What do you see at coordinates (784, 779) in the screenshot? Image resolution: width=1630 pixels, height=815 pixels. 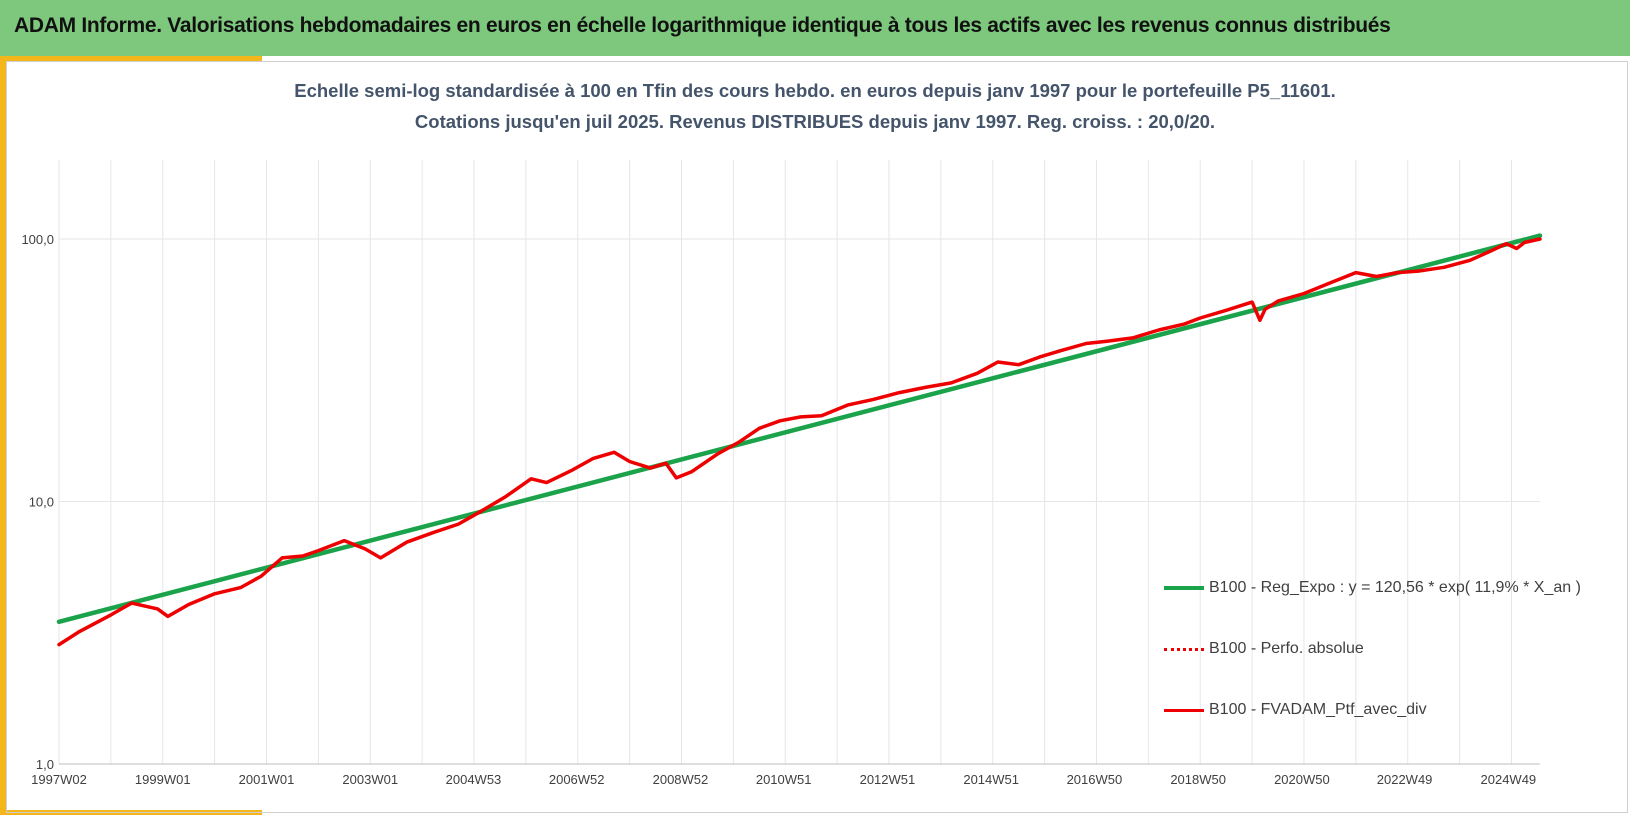 I see `x-tick-label: 2010W51` at bounding box center [784, 779].